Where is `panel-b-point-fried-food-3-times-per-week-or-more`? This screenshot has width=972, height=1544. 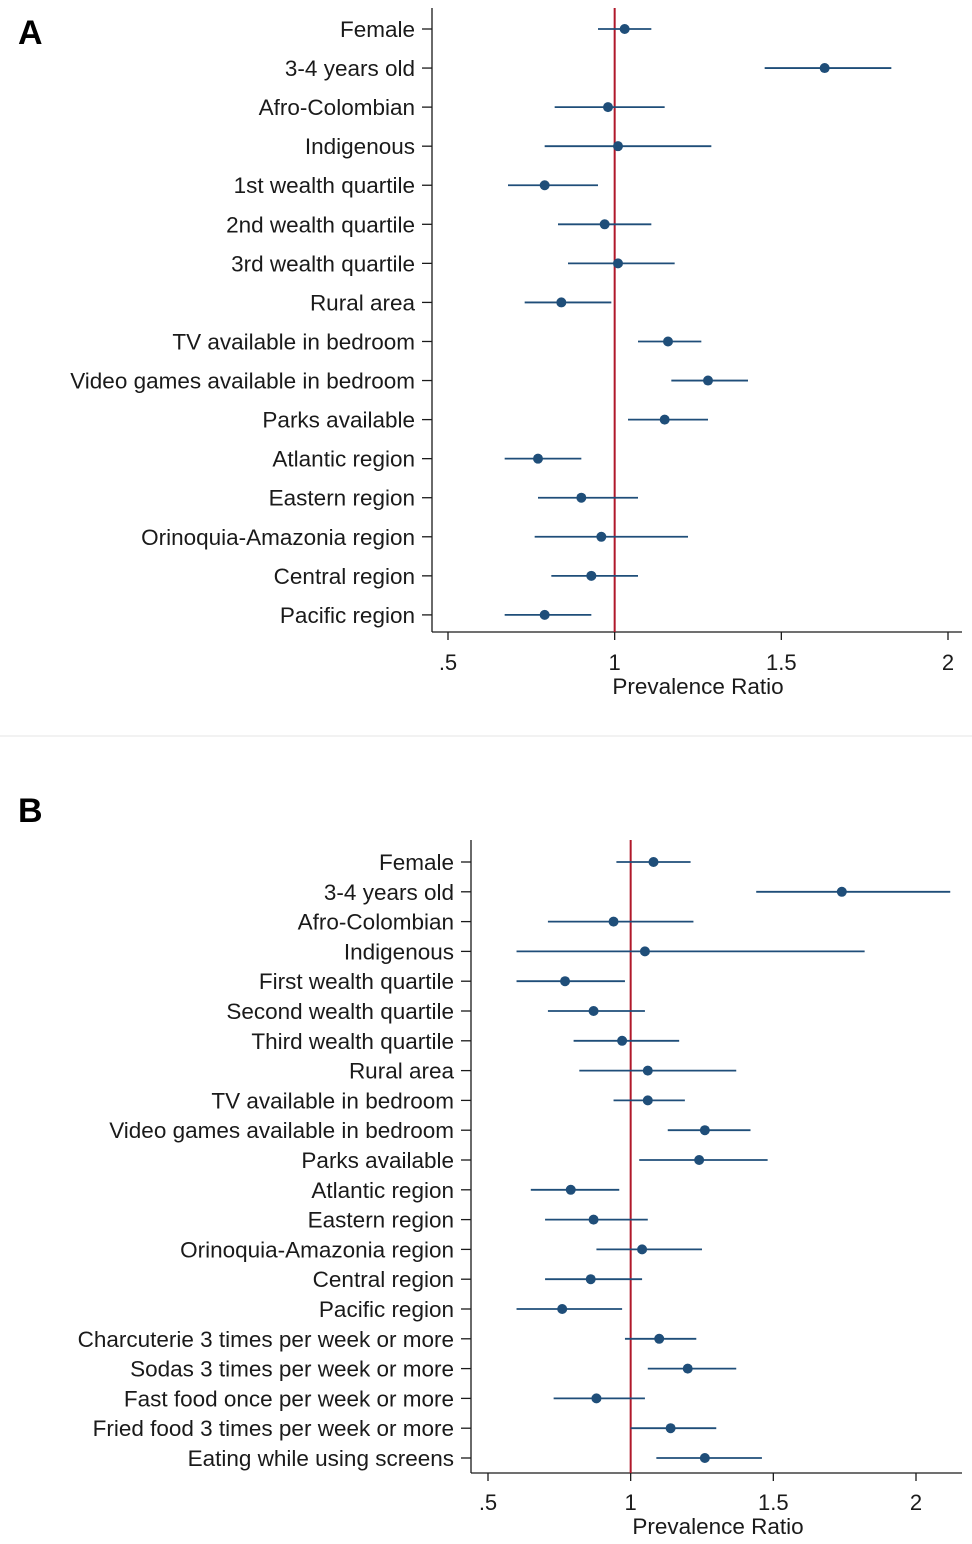 panel-b-point-fried-food-3-times-per-week-or-more is located at coordinates (670, 1428).